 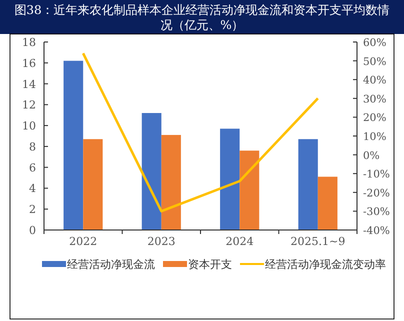 What do you see at coordinates (376, 193) in the screenshot?
I see `y2-tick-label: -20%` at bounding box center [376, 193].